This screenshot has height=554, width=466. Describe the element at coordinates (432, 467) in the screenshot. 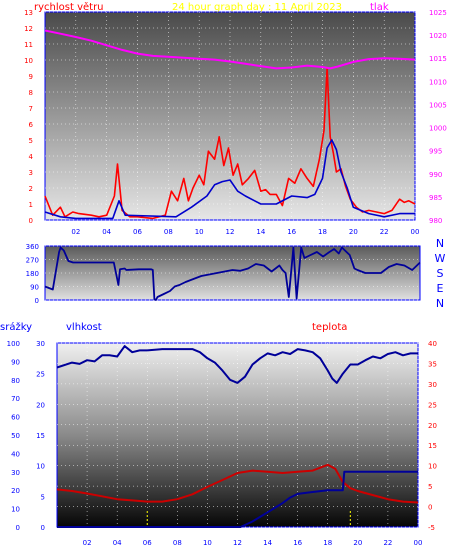

I see `temperature-tick-label: 10` at that location.